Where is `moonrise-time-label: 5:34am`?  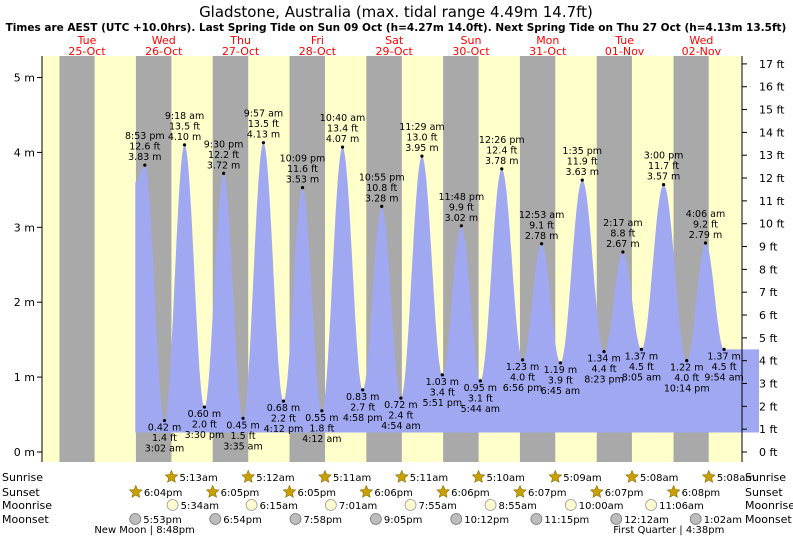
moonrise-time-label: 5:34am is located at coordinates (200, 506).